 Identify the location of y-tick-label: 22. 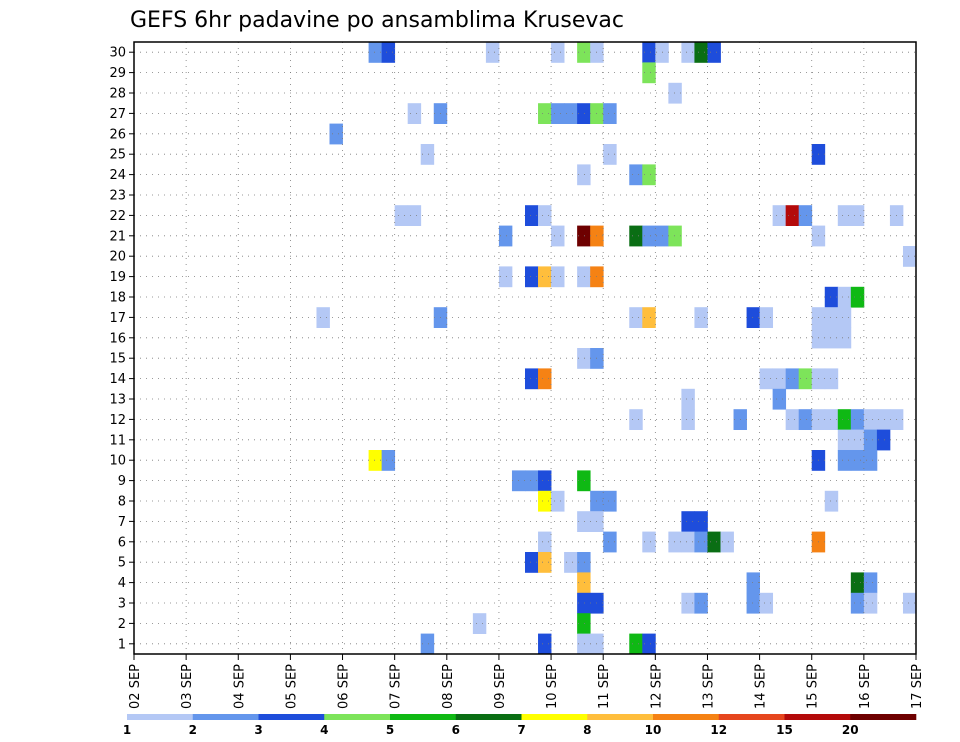
(117, 216).